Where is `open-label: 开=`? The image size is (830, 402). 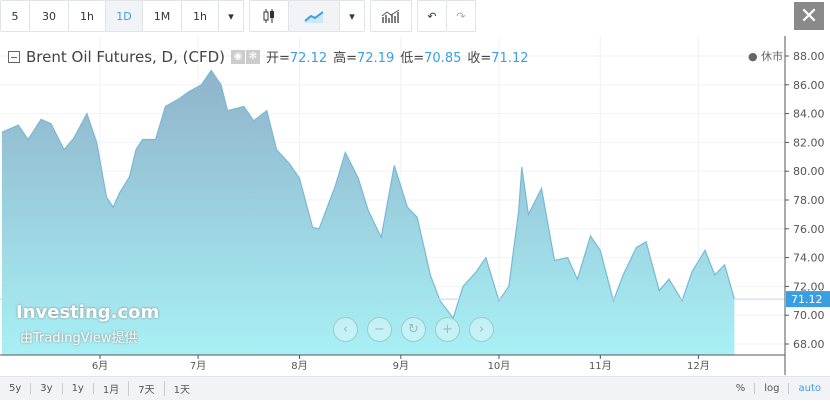
open-label: 开= is located at coordinates (277, 58).